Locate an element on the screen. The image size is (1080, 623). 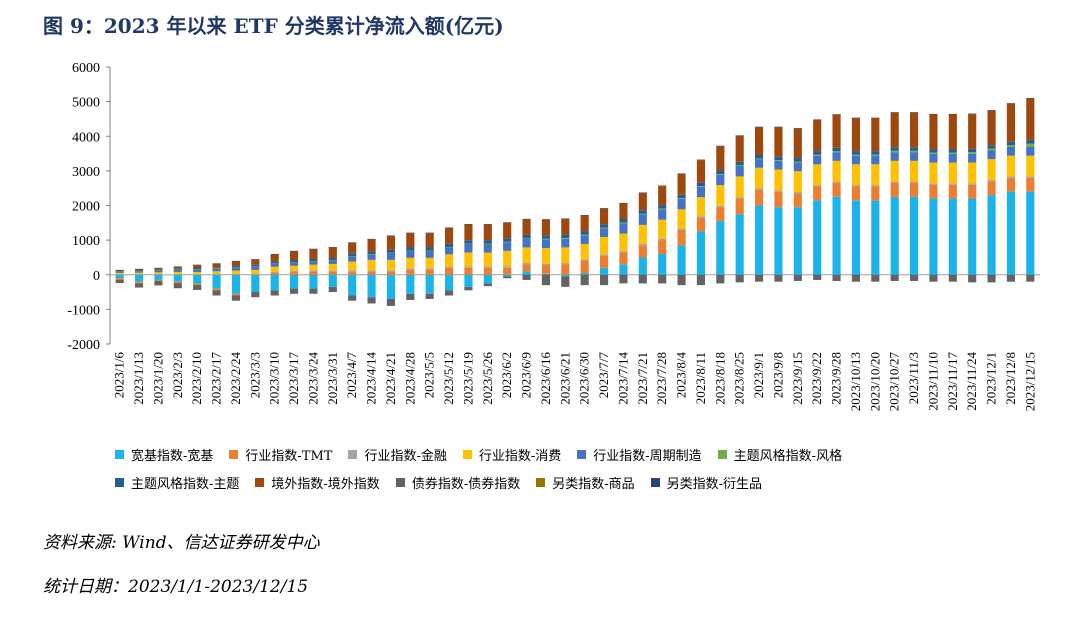
x-tick-label: 2023/8/11 is located at coordinates (700, 378).